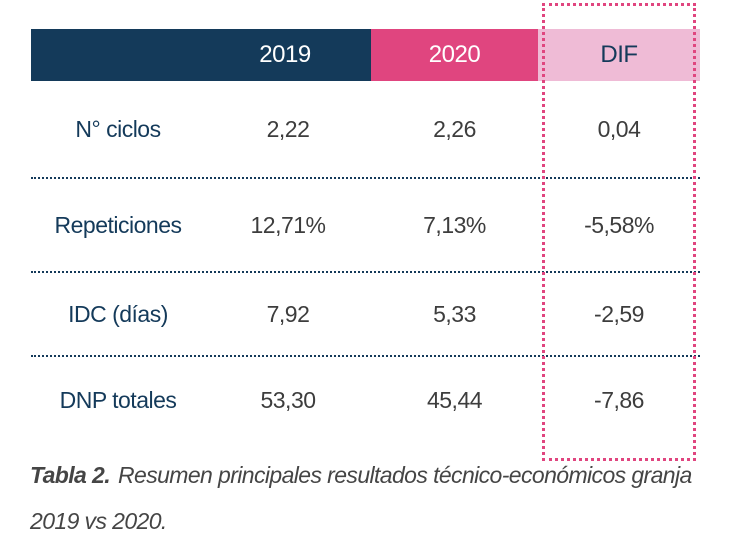 This screenshot has height=560, width=731. I want to click on table-header-row: 2019 2020 DIF, so click(365, 55).